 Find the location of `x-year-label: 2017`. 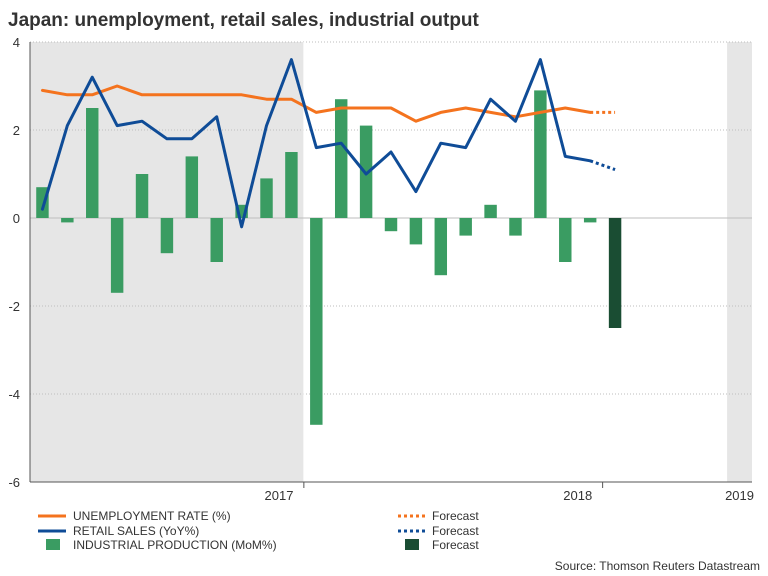

x-year-label: 2017 is located at coordinates (279, 495).